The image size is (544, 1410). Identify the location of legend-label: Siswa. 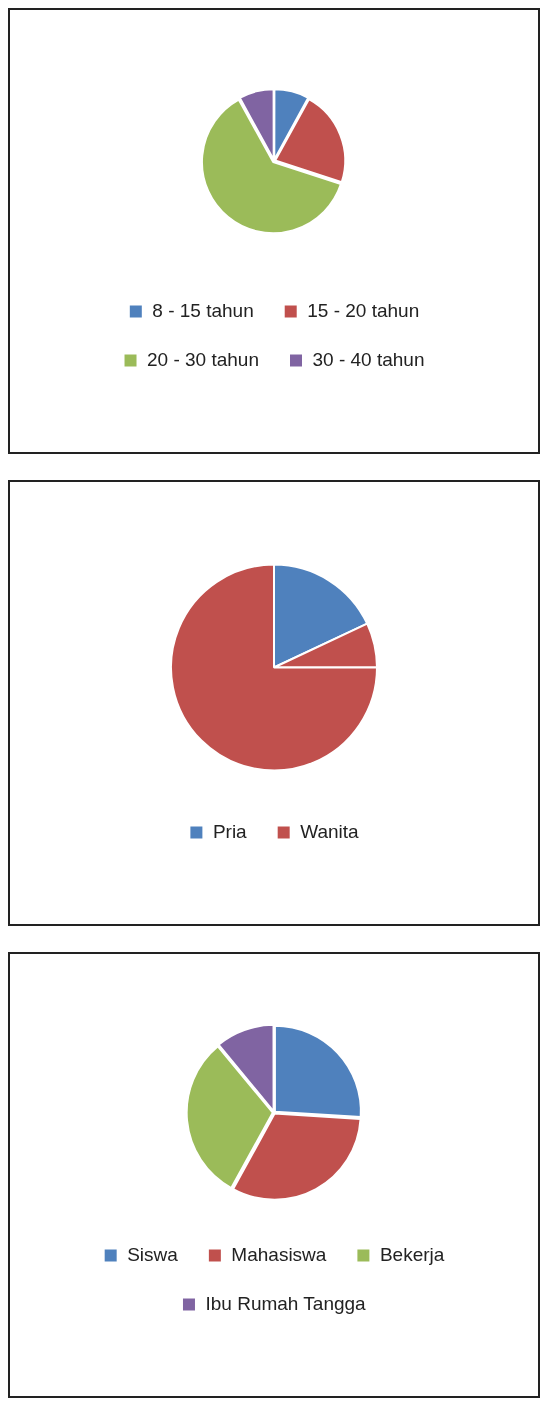
(153, 1254).